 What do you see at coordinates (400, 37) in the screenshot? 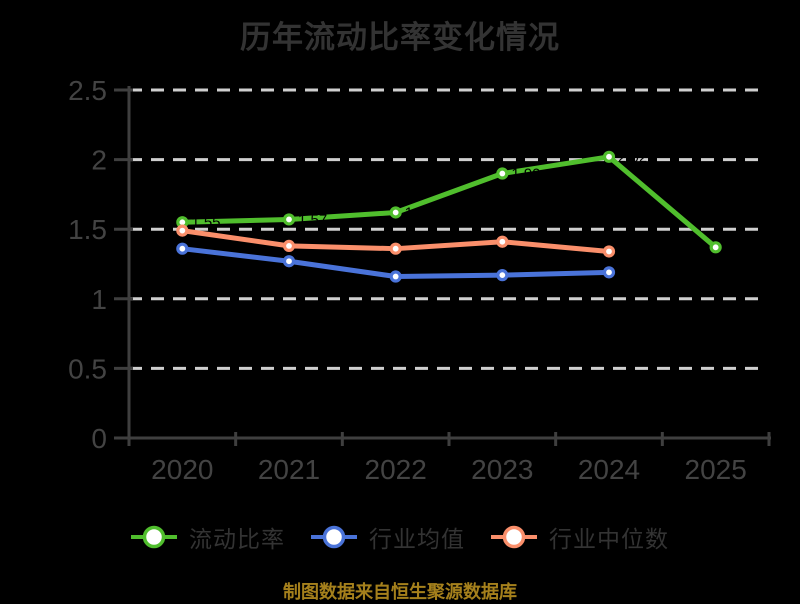
I see `chart-title: 历年流动比率变化情况` at bounding box center [400, 37].